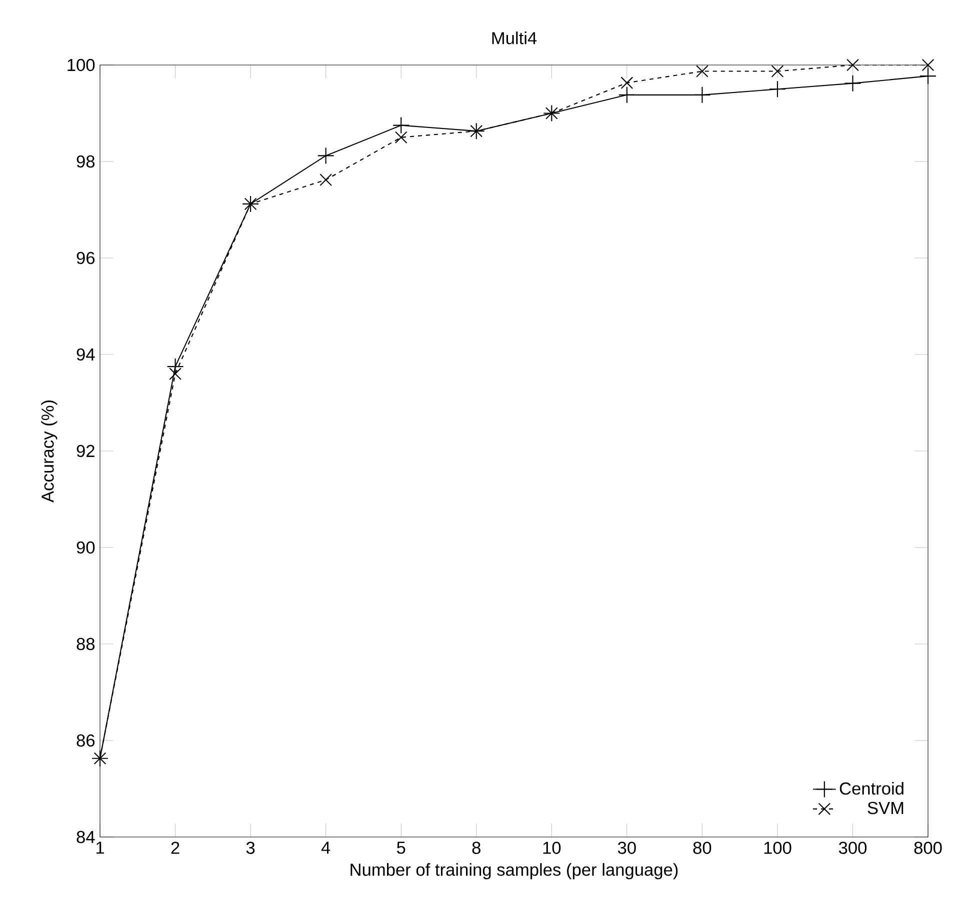 The image size is (959, 918). Describe the element at coordinates (476, 848) in the screenshot. I see `x-tick-label: 8` at that location.